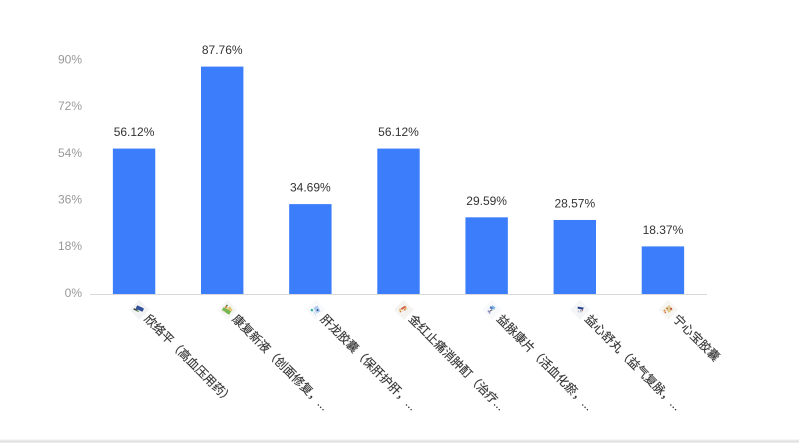  Describe the element at coordinates (70, 106) in the screenshot. I see `svg-text: 72%` at that location.